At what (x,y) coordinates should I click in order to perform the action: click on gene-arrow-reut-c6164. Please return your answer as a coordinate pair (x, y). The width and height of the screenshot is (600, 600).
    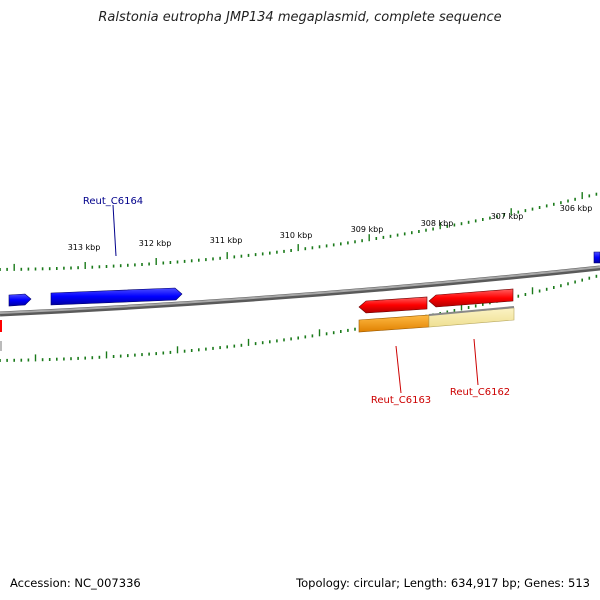
    Looking at the image, I should click on (116, 296).